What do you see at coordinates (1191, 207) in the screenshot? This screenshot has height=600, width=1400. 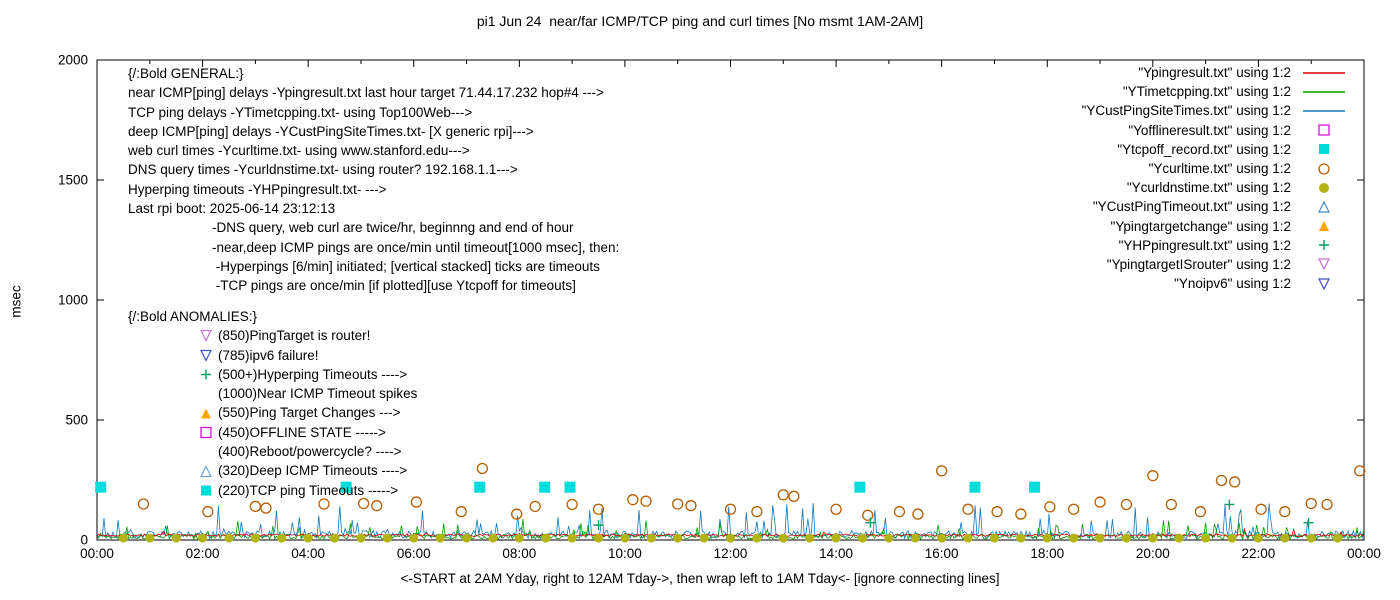 I see `legend-label: "YCustPingTimeout.txt" using 1:2` at bounding box center [1191, 207].